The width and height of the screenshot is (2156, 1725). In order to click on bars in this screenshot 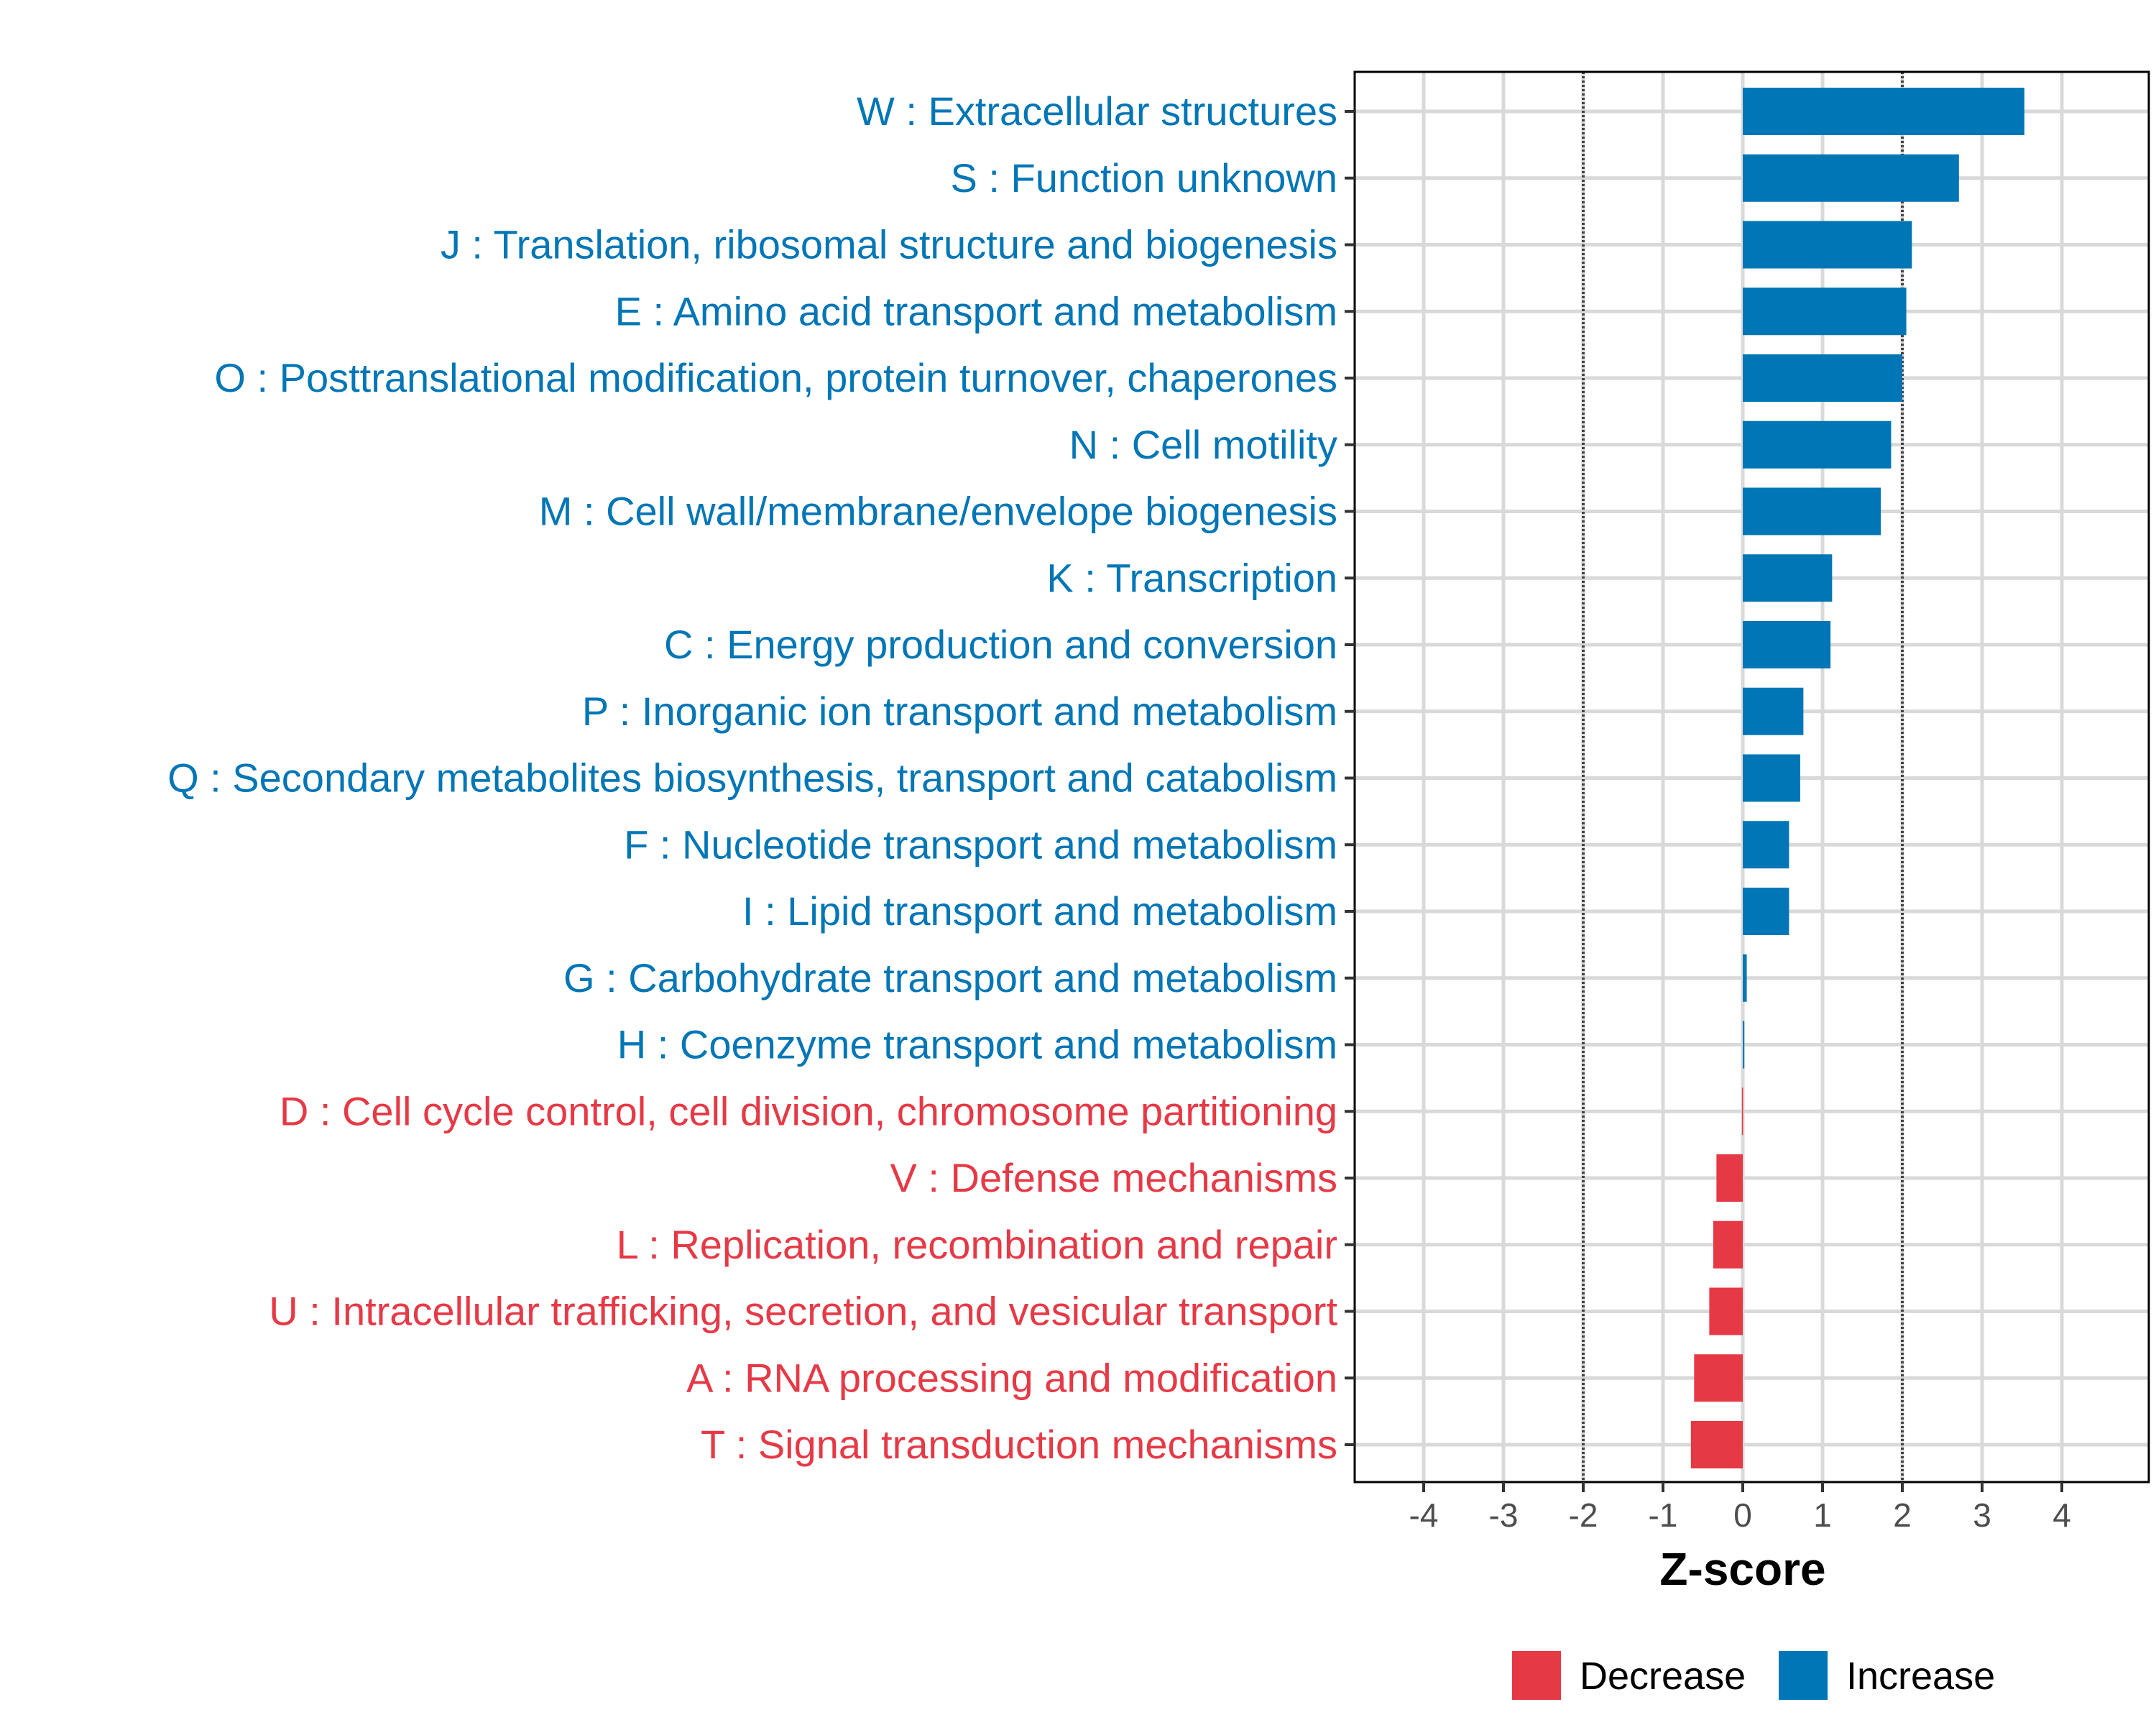, I will do `click(1857, 778)`.